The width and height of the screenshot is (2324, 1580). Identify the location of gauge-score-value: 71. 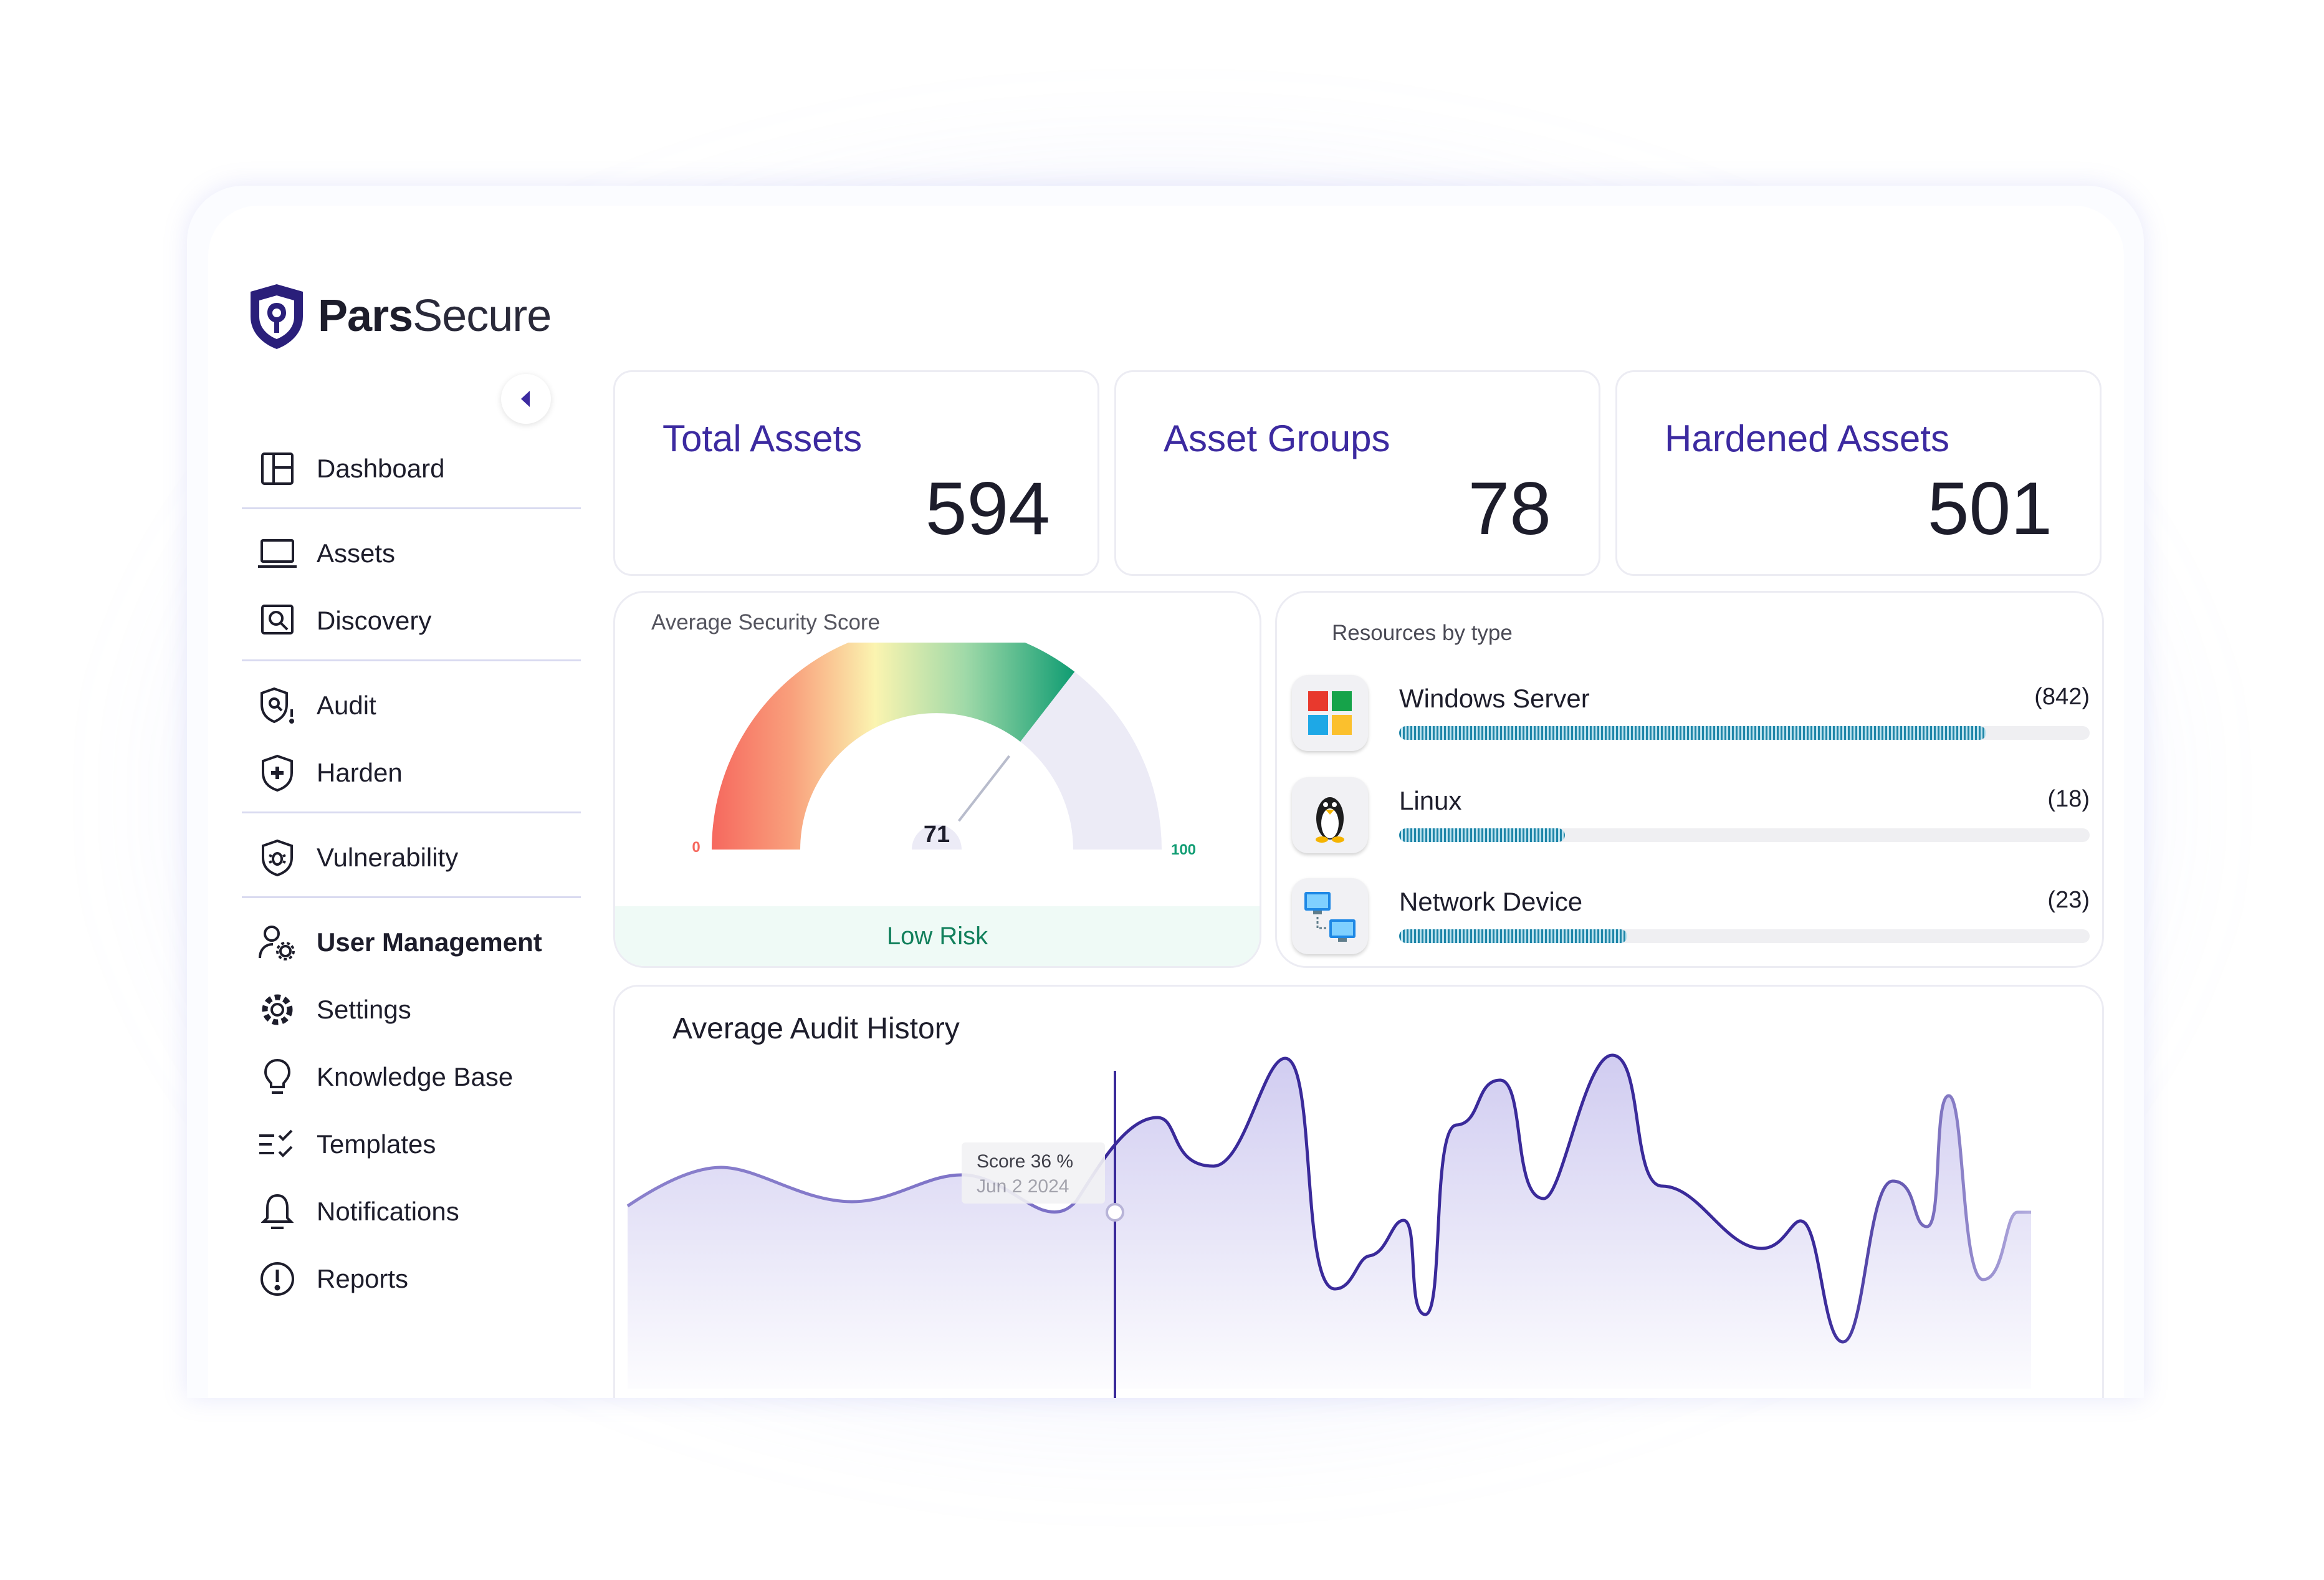
(937, 834).